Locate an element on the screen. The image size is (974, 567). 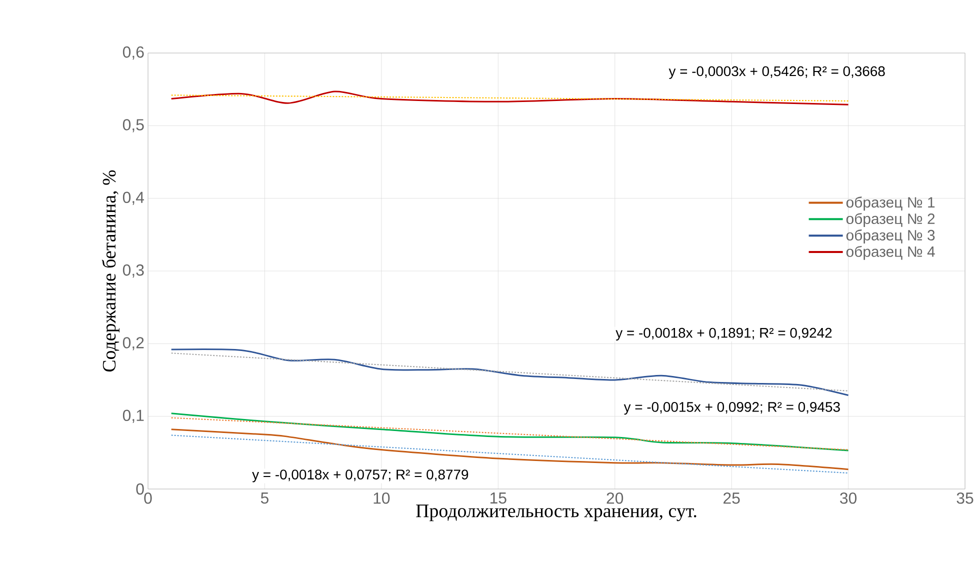
annotation: y = -0,0015x + 0,0992; R² = 0,9453 is located at coordinates (732, 408).